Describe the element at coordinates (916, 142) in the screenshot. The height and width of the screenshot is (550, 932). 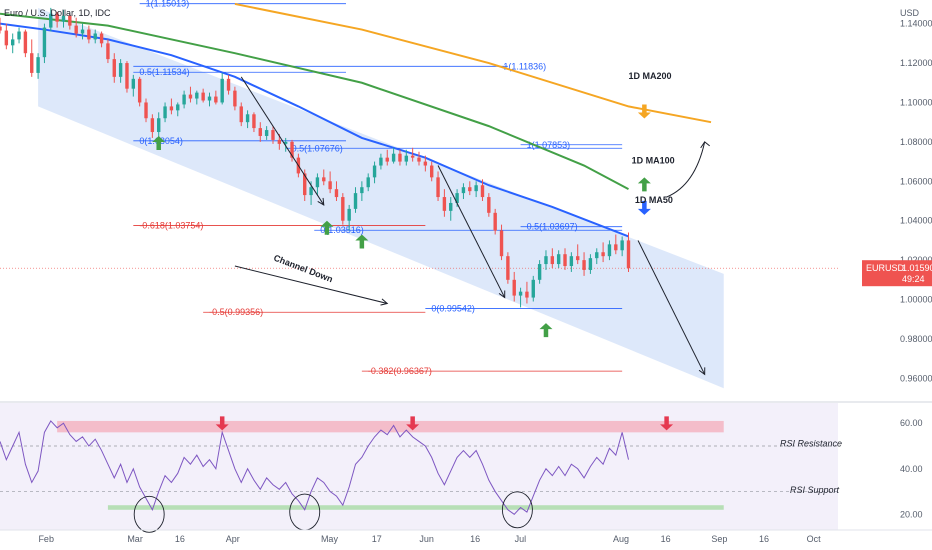
I see `price-axis-tick: 1.08000` at that location.